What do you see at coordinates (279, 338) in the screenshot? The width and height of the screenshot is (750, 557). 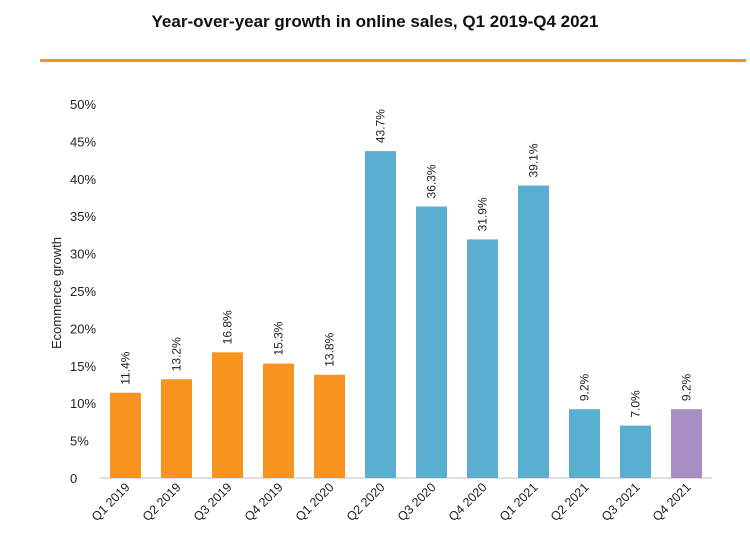 I see `data-label: 15.3%` at bounding box center [279, 338].